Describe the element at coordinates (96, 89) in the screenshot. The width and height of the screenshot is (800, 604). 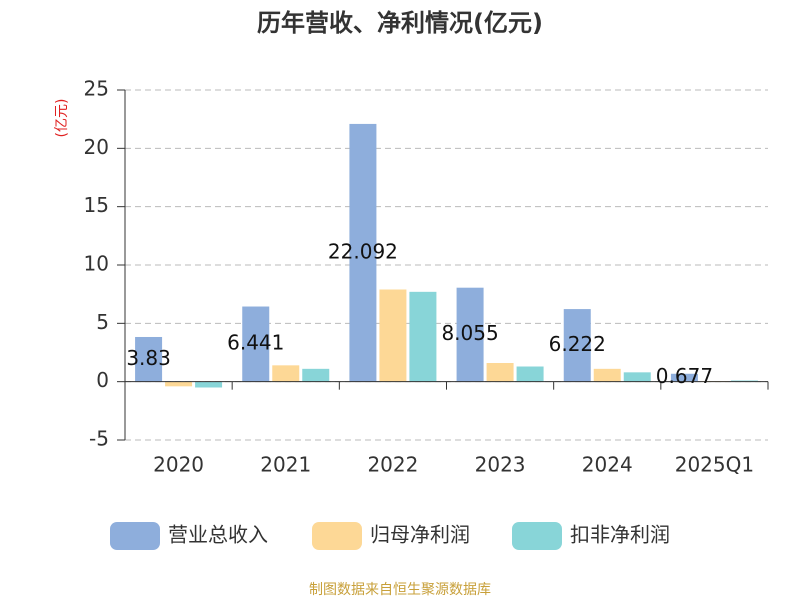
I see `y-tick-label: 25` at that location.